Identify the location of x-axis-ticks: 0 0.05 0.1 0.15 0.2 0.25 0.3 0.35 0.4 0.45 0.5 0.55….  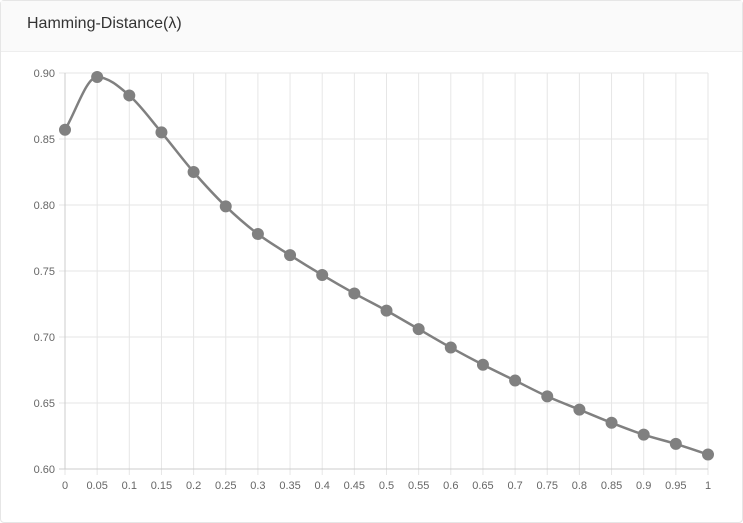
(386, 486).